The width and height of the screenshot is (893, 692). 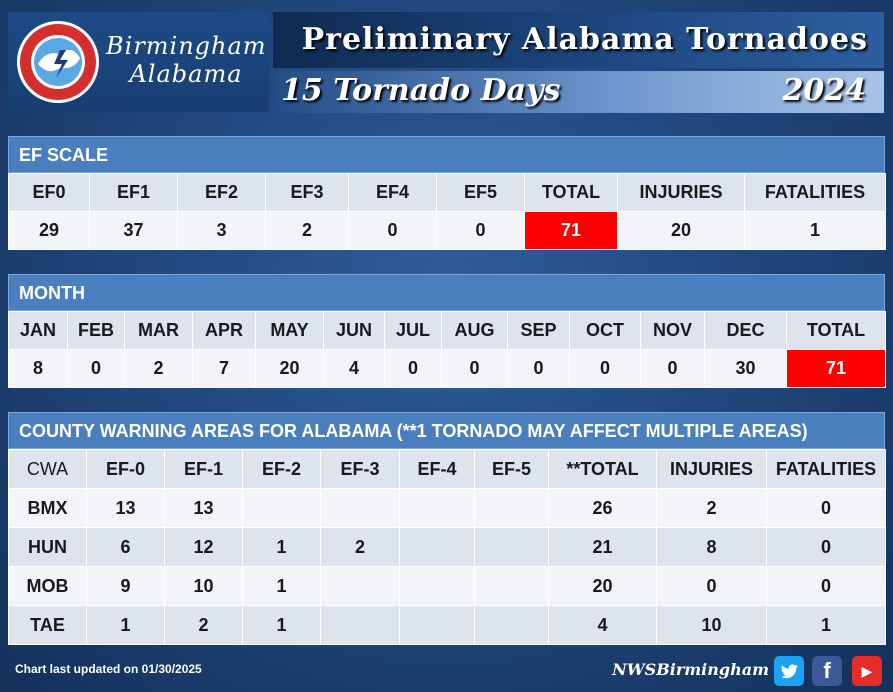 I want to click on office-state: Alabama, so click(x=186, y=74).